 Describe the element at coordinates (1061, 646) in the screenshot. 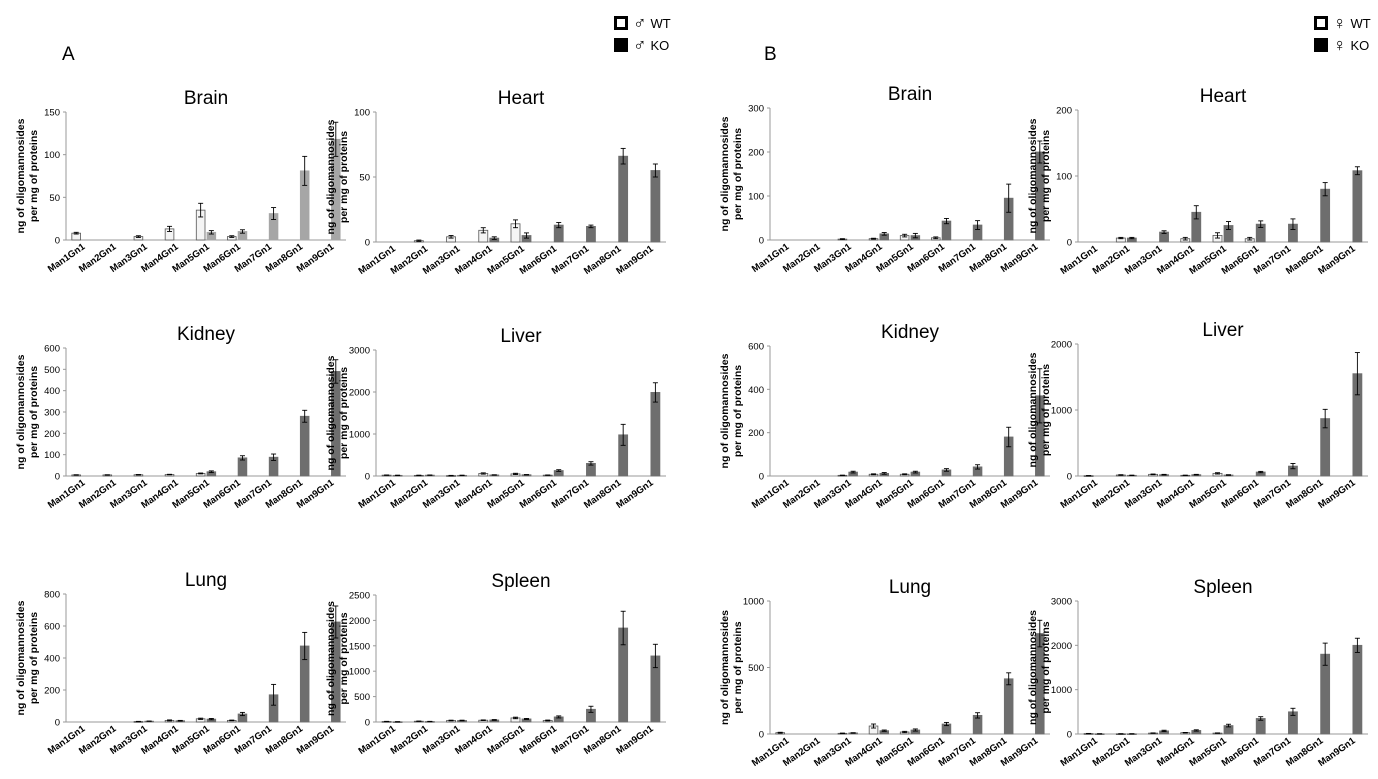

I see `y-tick-label: 2000` at that location.